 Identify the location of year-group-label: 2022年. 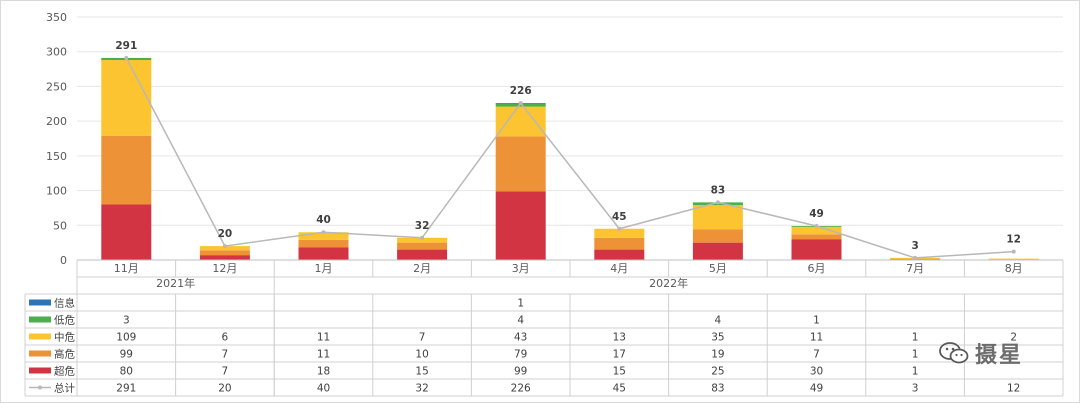
(668, 283).